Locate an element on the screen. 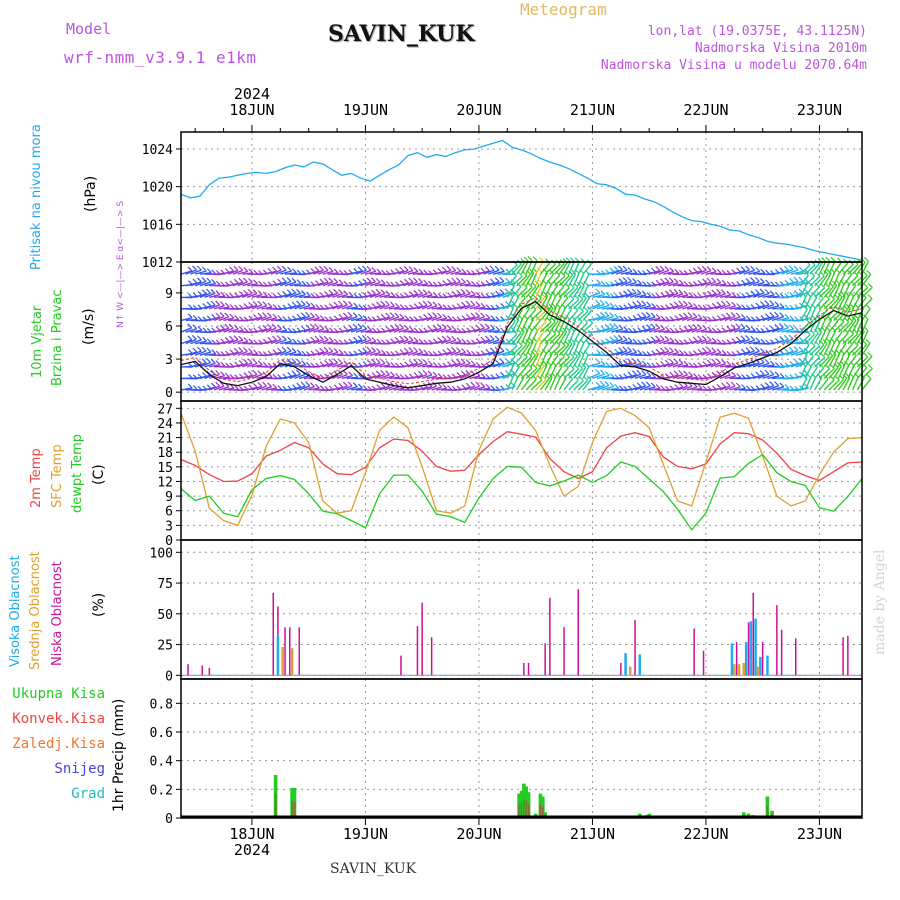 This screenshot has height=900, width=900. y-tick-label: 6 is located at coordinates (169, 512).